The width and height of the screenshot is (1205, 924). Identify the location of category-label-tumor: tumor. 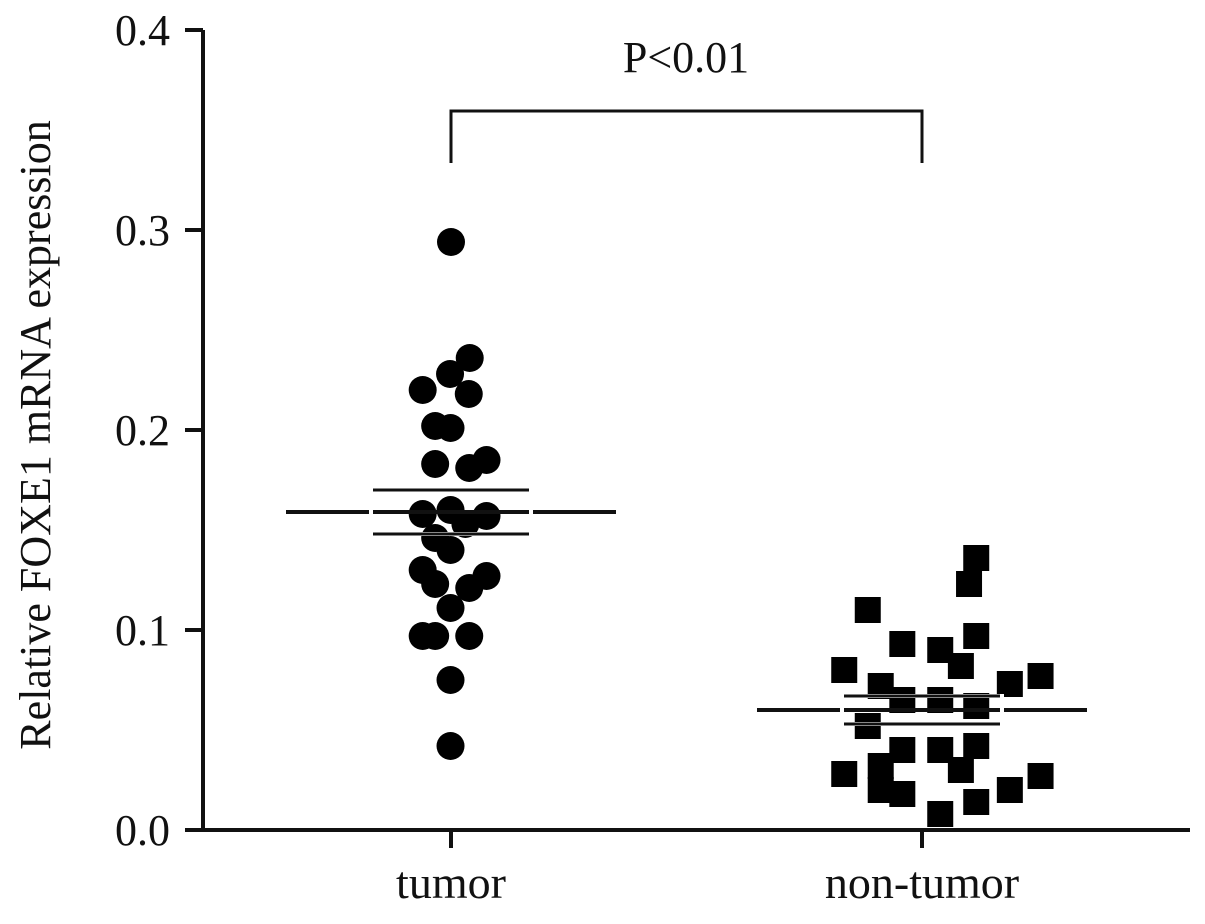
(451, 882).